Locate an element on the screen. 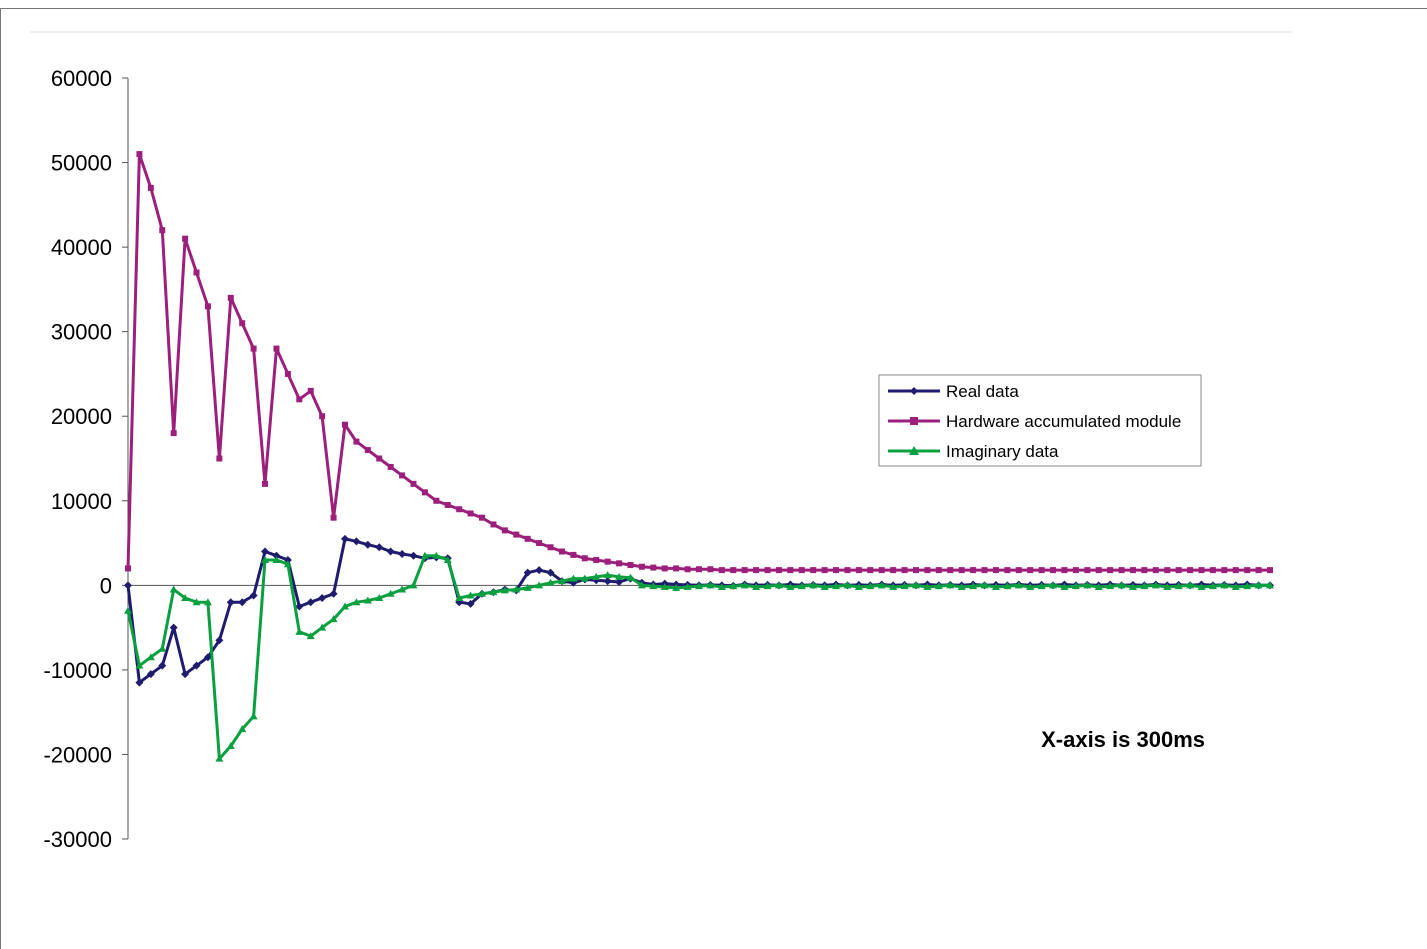  y-tick-label: 10000 is located at coordinates (81, 501).